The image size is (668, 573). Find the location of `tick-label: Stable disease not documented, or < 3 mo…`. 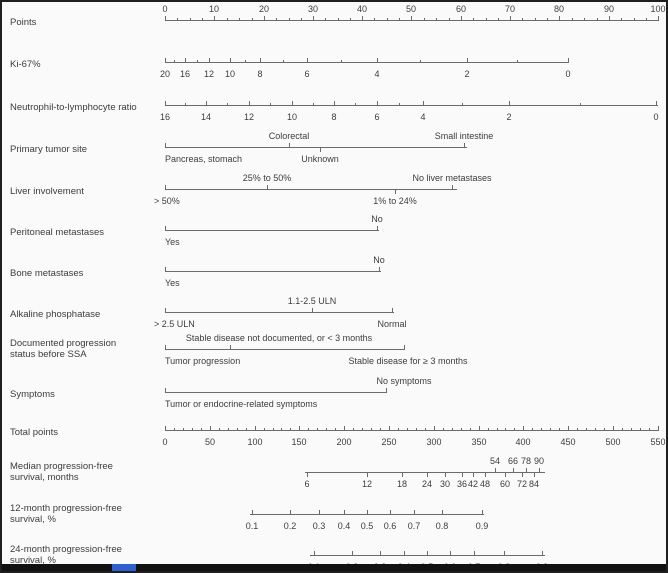

tick-label: Stable disease not documented, or < 3 mo… is located at coordinates (279, 338).